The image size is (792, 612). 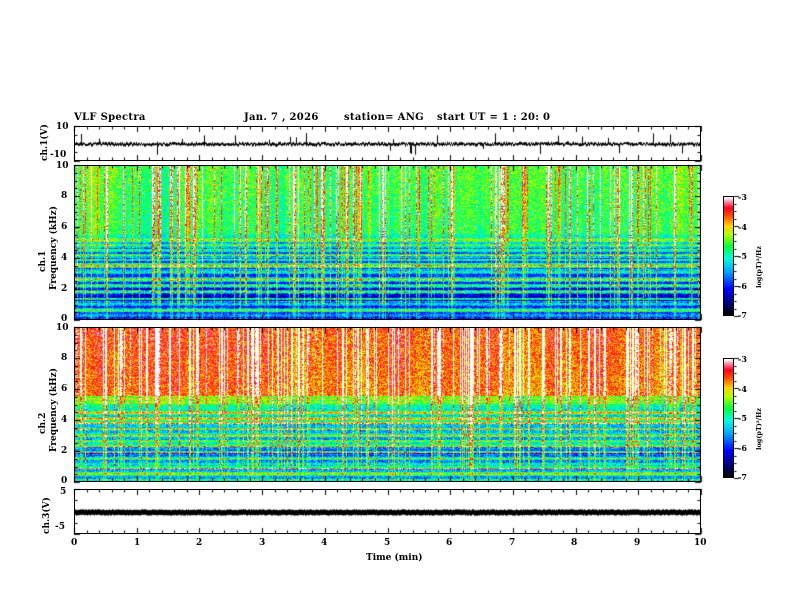 I want to click on ch3-waveform-canvas, so click(x=387, y=511).